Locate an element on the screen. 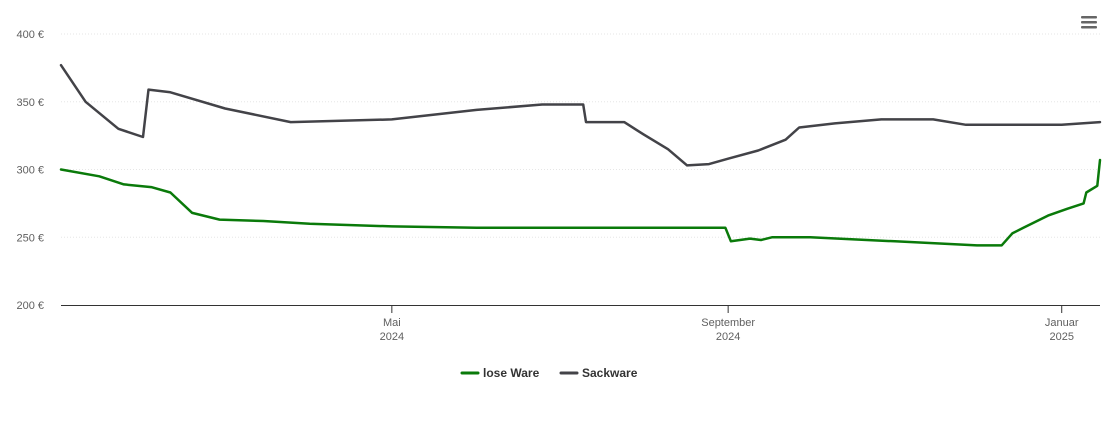  y-tick-label: 250 € is located at coordinates (30, 238).